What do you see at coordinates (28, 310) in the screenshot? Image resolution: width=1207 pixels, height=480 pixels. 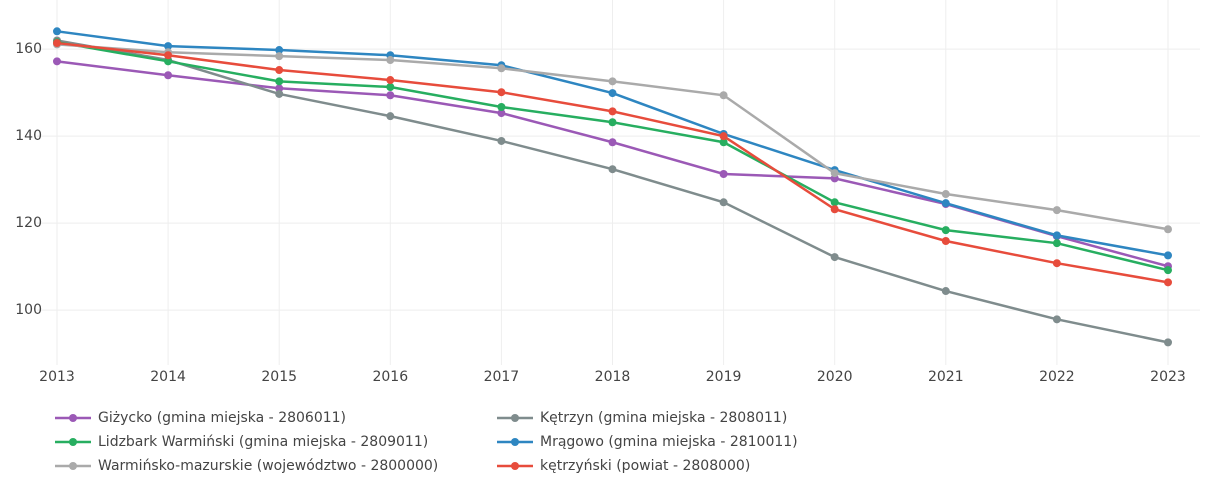 I see `y-tick-label: 100` at bounding box center [28, 310].